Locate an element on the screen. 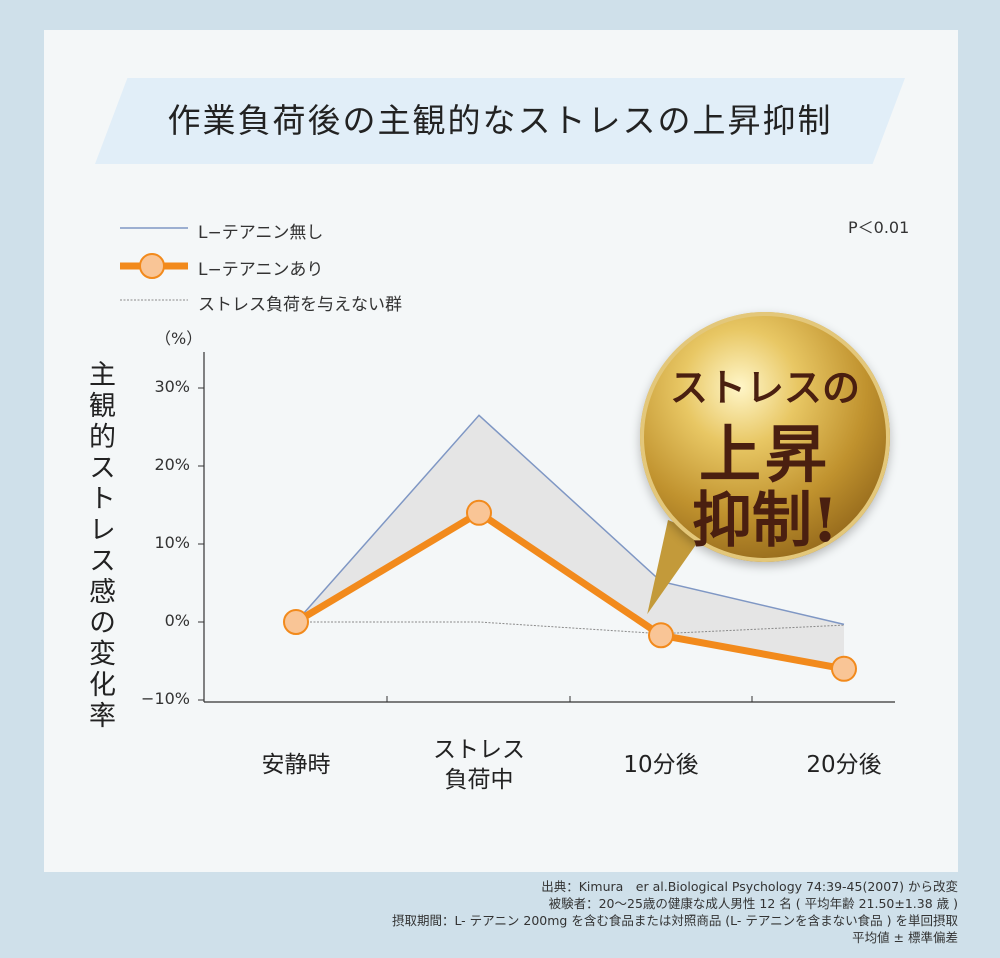 This screenshot has width=1000, height=958. x-tick-label-line: 安静時 is located at coordinates (296, 765).